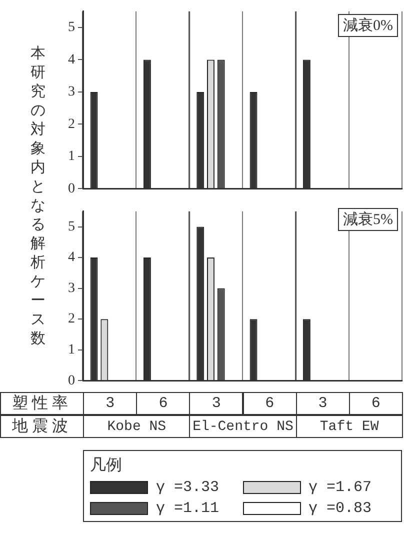  What do you see at coordinates (368, 25) in the screenshot?
I see `chart-title: 減衰0%` at bounding box center [368, 25].